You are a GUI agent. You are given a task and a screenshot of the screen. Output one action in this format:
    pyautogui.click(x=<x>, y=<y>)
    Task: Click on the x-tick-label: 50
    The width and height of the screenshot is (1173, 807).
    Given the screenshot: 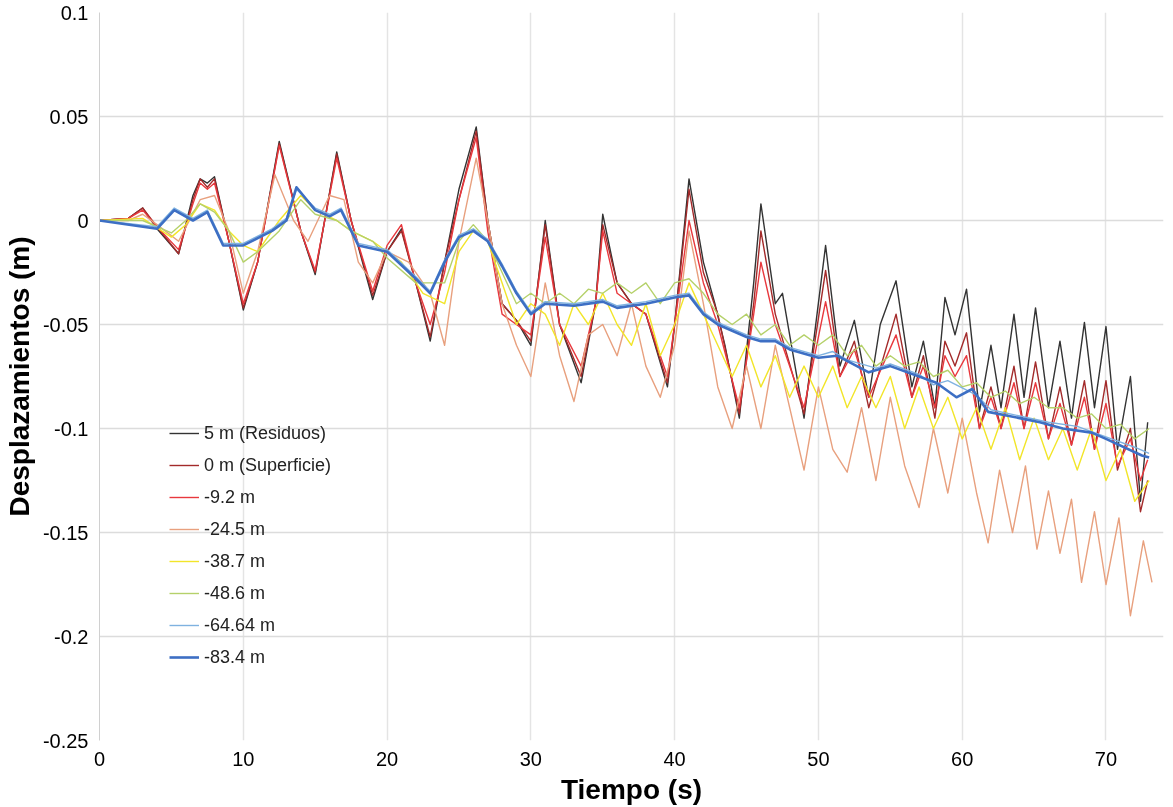 What is the action you would take?
    pyautogui.click(x=818, y=758)
    